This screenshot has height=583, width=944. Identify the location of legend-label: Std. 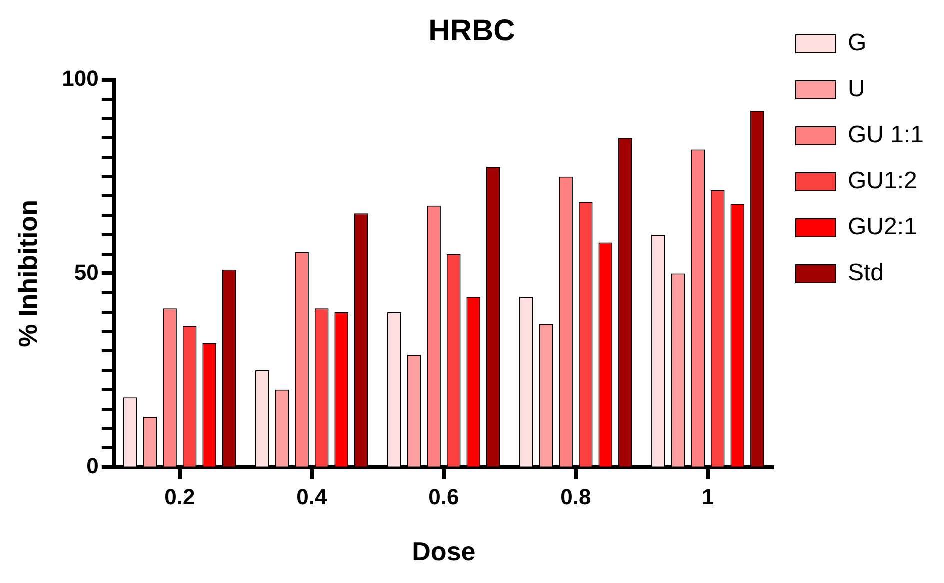
(866, 273).